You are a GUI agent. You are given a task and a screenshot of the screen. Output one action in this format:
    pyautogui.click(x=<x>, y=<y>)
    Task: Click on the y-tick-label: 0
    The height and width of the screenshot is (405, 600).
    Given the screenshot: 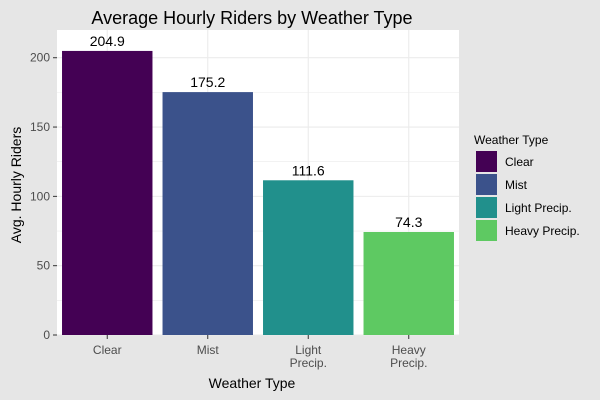 What is the action you would take?
    pyautogui.click(x=46, y=335)
    